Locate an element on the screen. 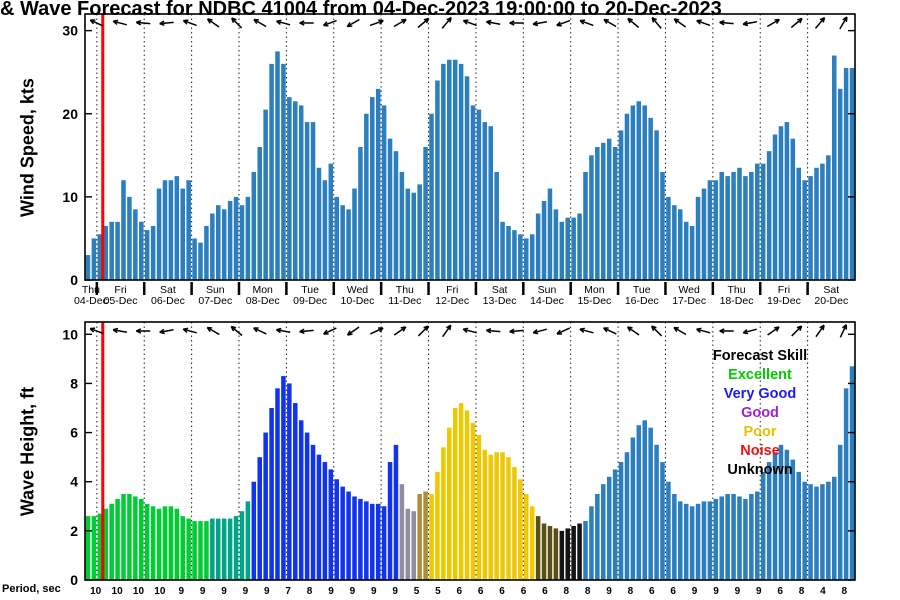 The height and width of the screenshot is (600, 900). wind-speed-ylabel: Wind Speed, kts is located at coordinates (27, 147).